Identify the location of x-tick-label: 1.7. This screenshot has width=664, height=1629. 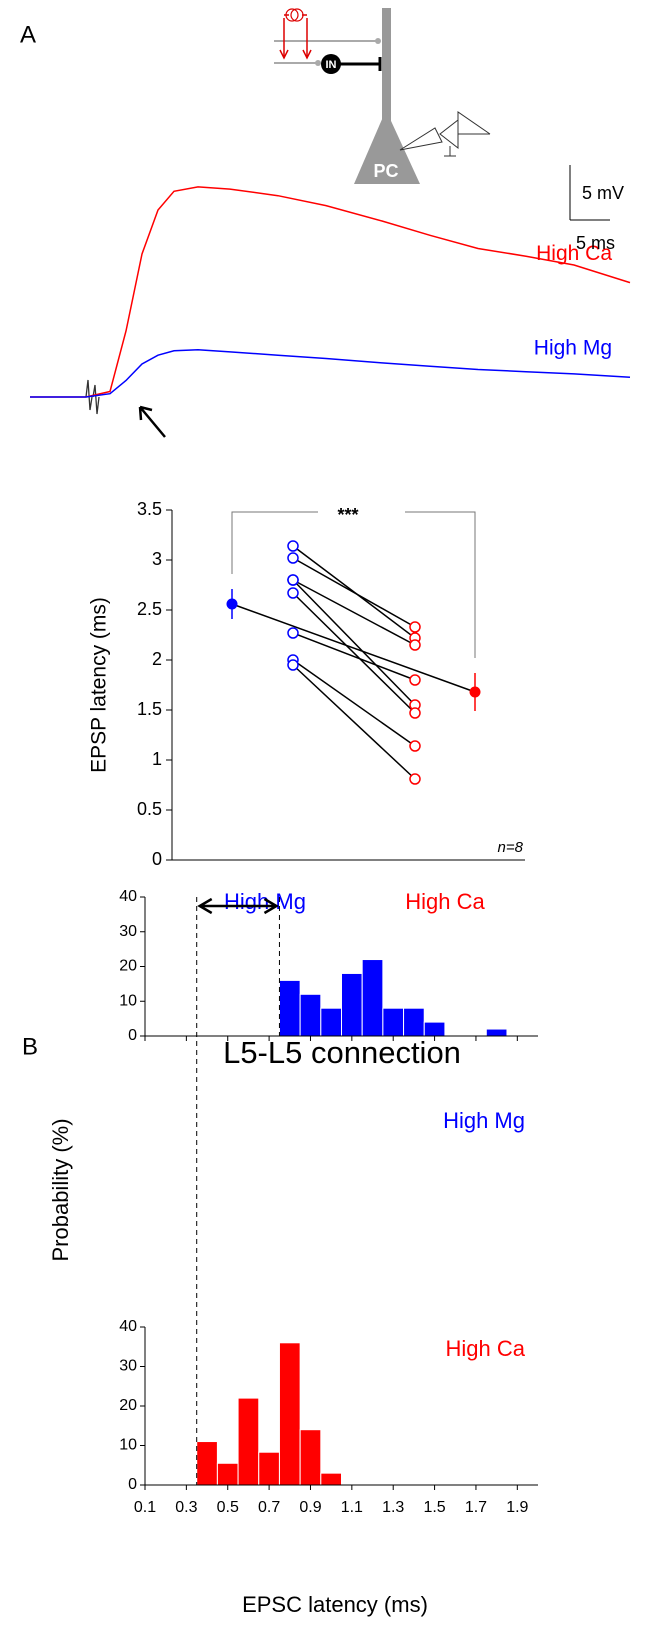
(476, 1507).